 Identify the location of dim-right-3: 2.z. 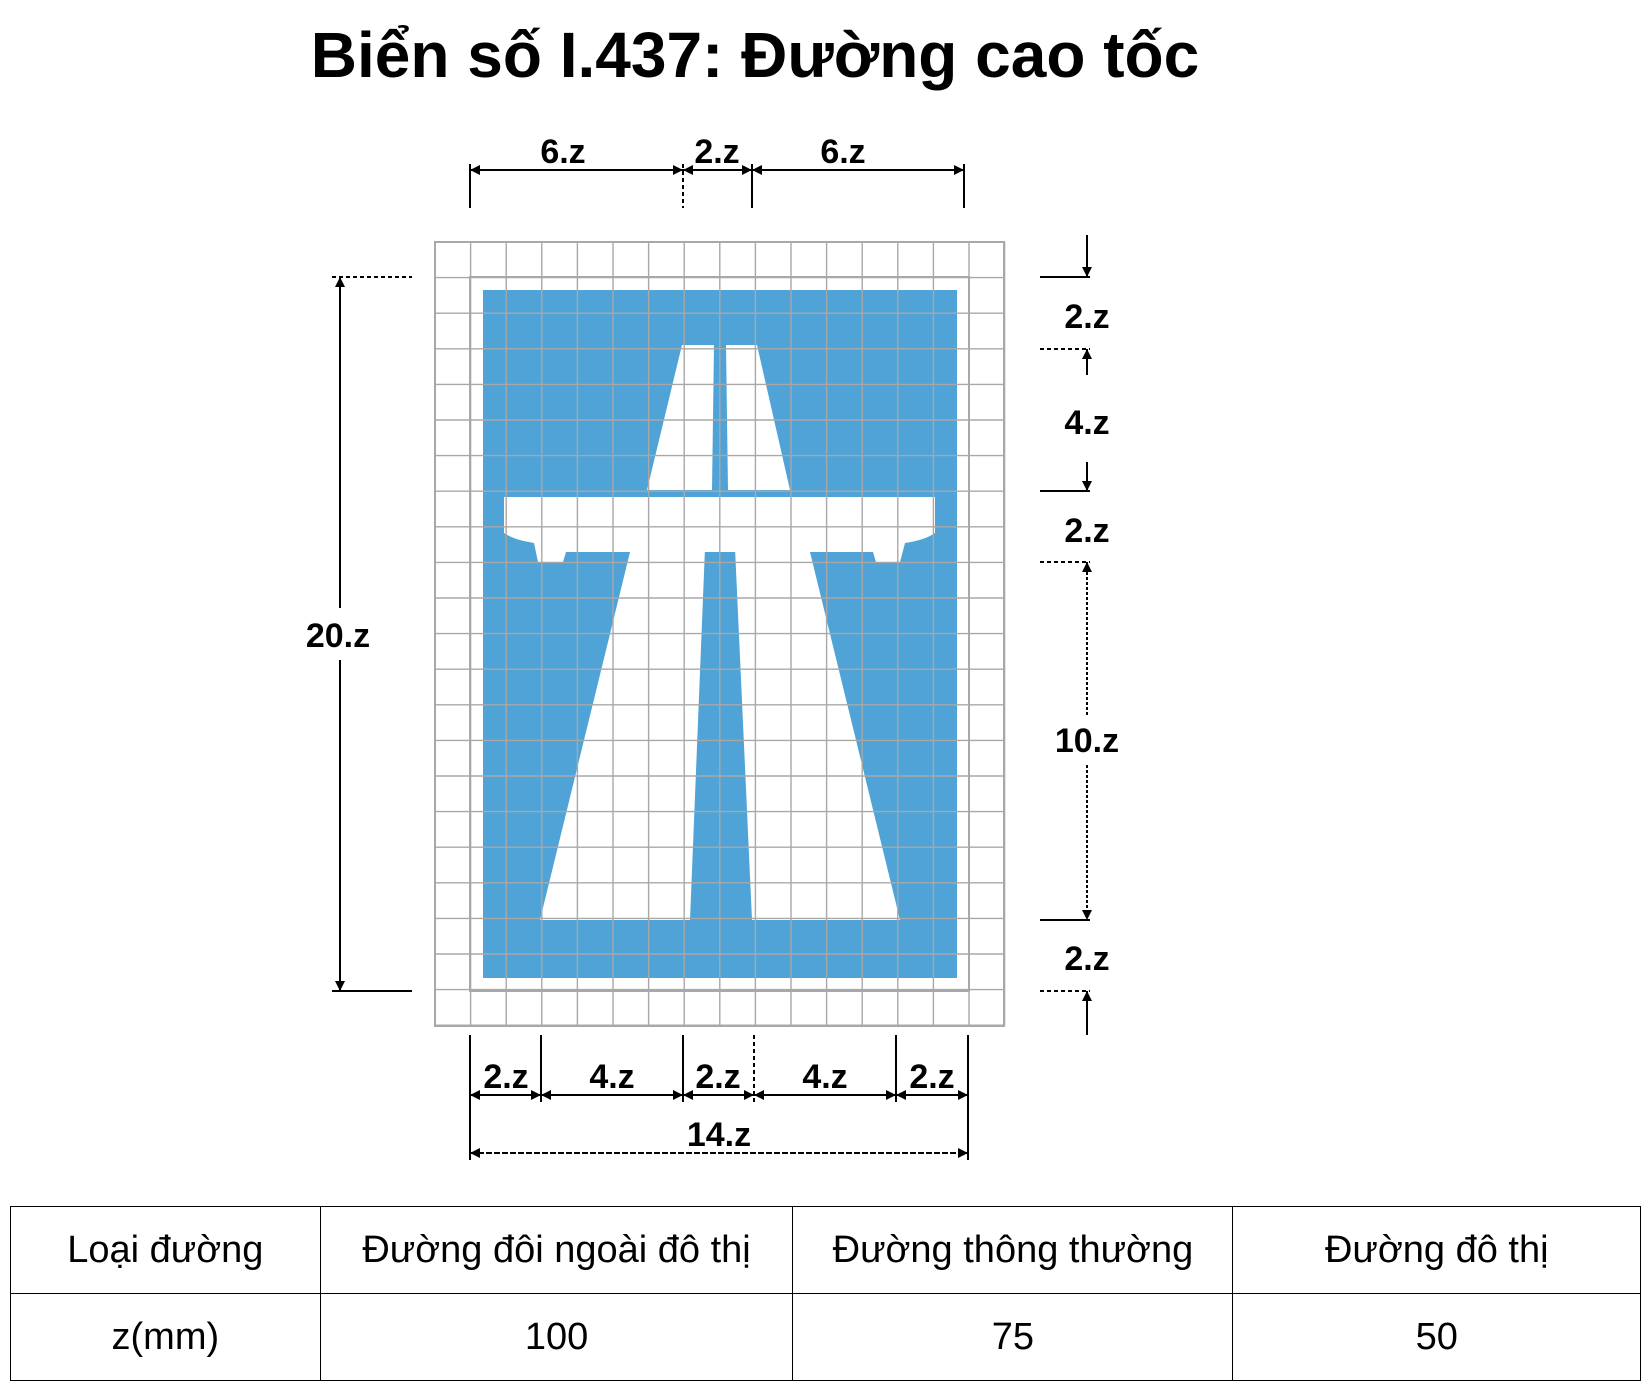
(1086, 531).